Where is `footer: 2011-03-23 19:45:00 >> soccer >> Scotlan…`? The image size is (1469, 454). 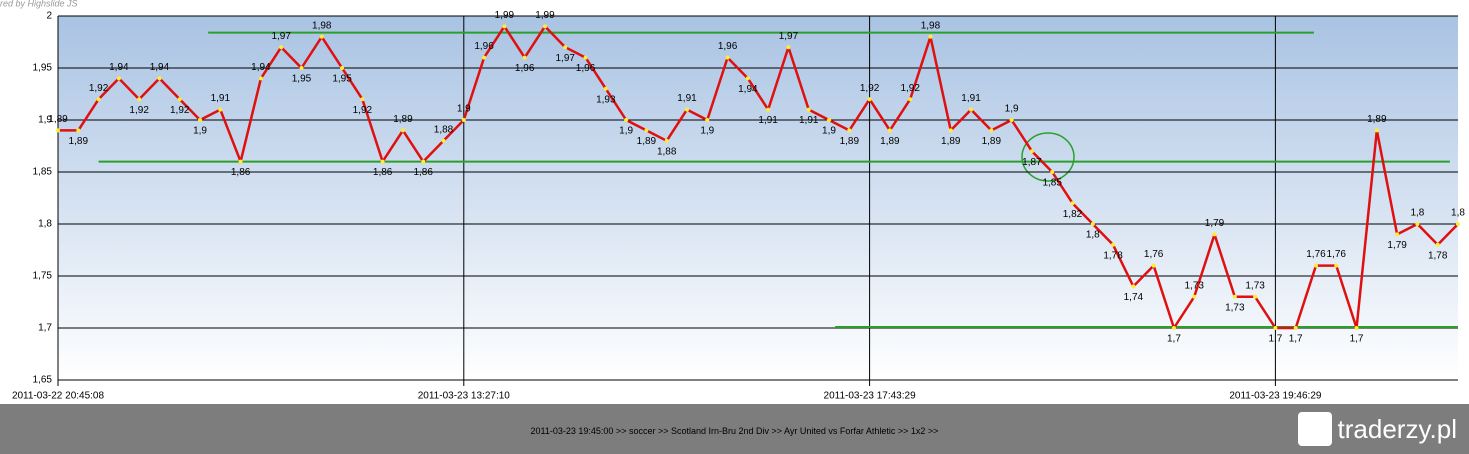 footer: 2011-03-23 19:45:00 >> soccer >> Scotlan… is located at coordinates (734, 429).